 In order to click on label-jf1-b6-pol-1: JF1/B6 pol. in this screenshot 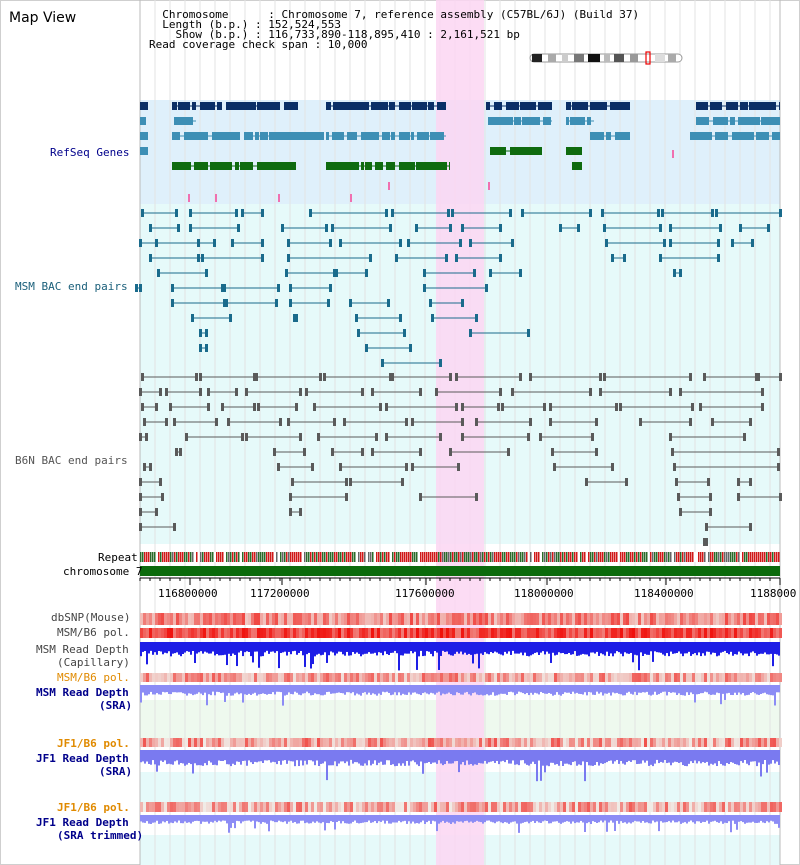, I will do `click(93, 743)`.